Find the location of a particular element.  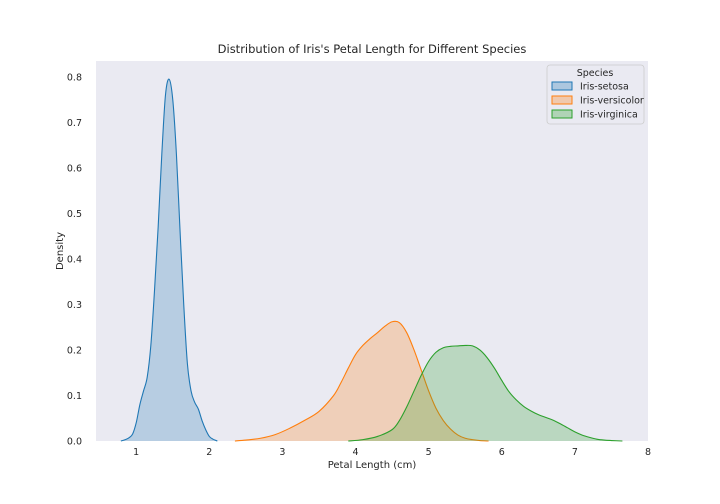

y-tick-label: 0.2 is located at coordinates (74, 350).